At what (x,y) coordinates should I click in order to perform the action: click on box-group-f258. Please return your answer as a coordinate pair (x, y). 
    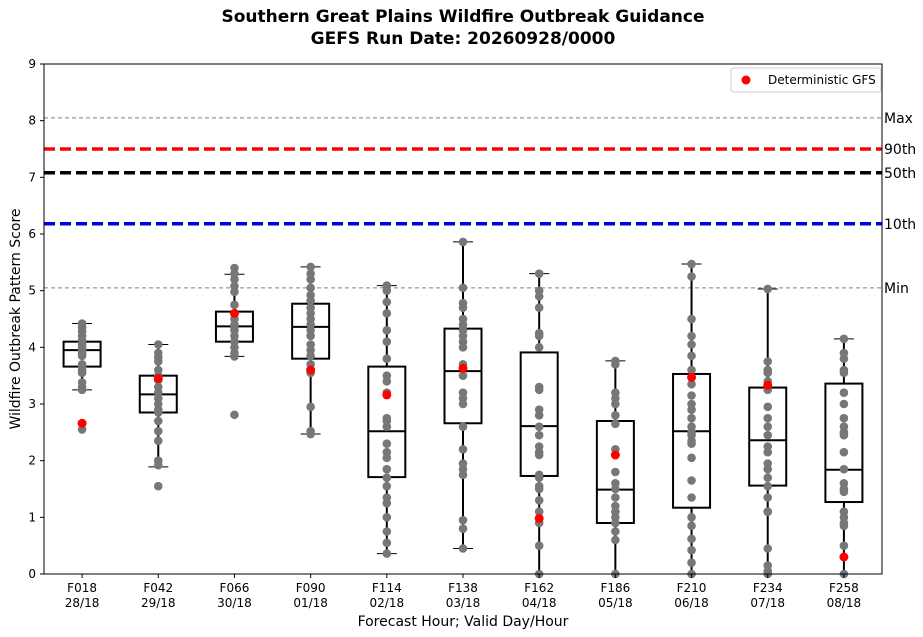
    Looking at the image, I should click on (844, 456).